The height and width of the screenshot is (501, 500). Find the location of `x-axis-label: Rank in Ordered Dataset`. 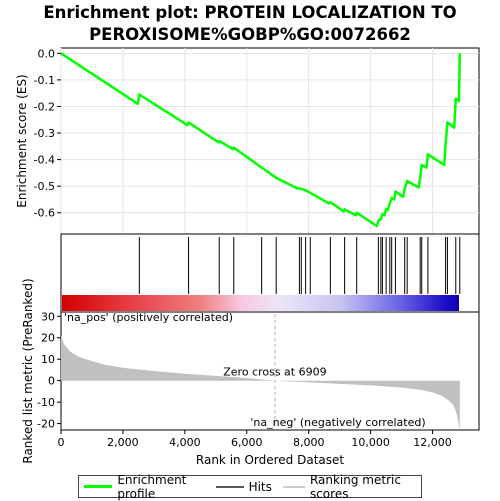

x-axis-label: Rank in Ordered Dataset is located at coordinates (270, 460).